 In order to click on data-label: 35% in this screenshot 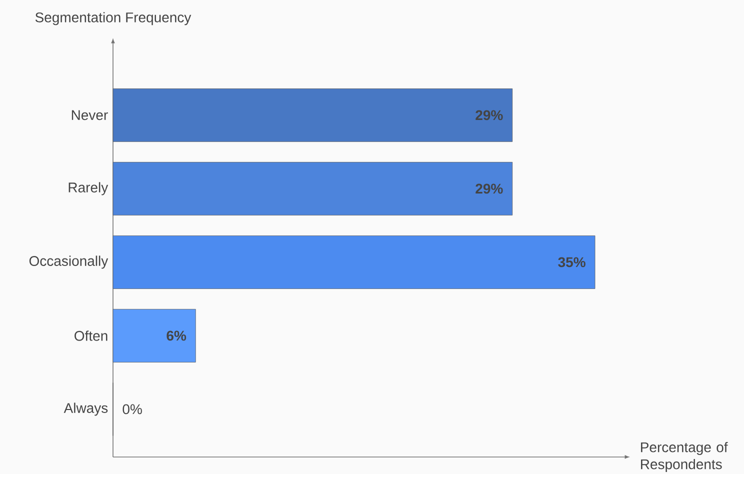, I will do `click(572, 262)`.